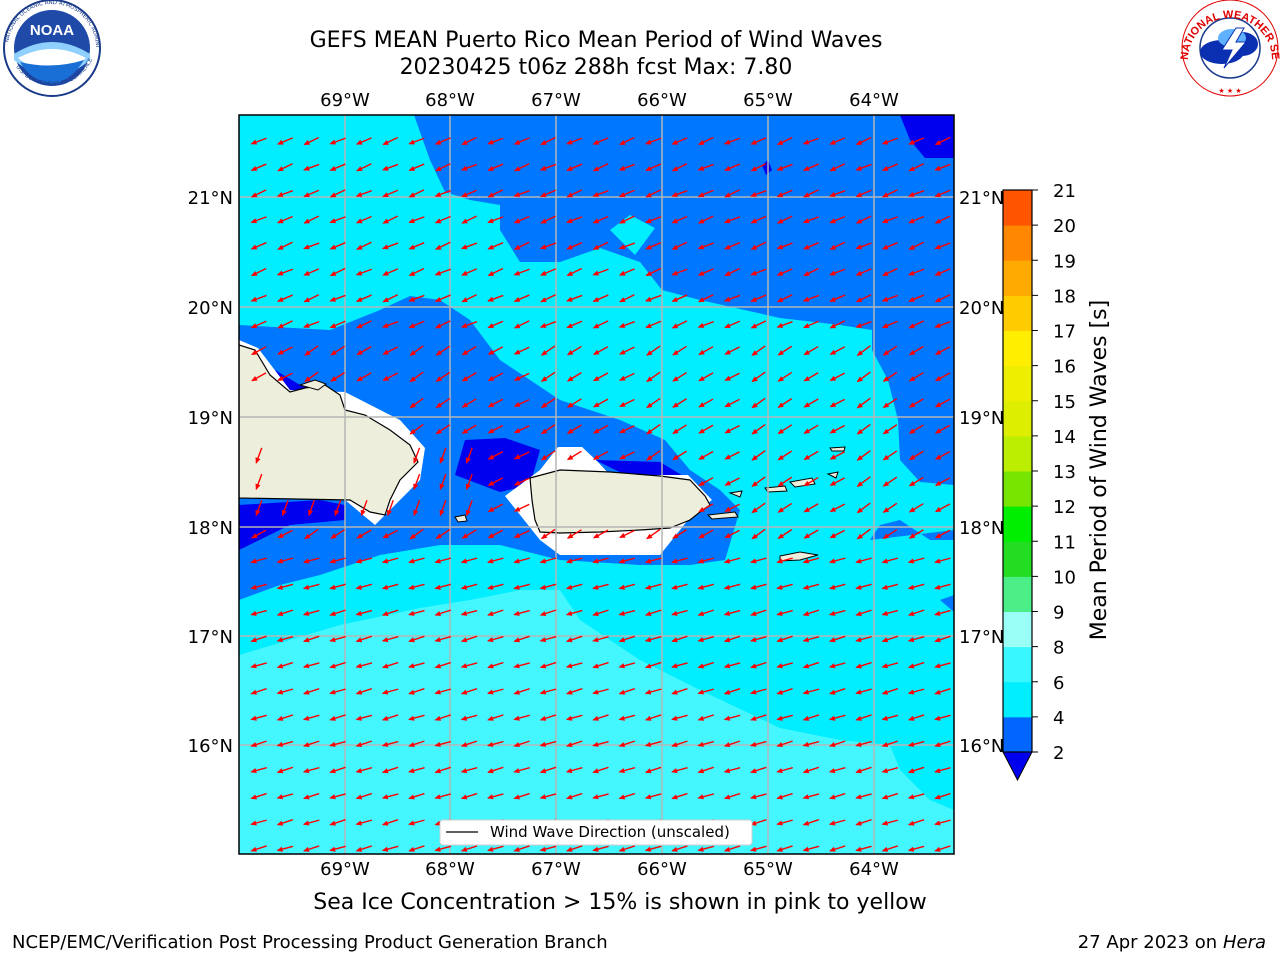 The width and height of the screenshot is (1280, 960). What do you see at coordinates (461, 518) in the screenshot?
I see `land-islet` at bounding box center [461, 518].